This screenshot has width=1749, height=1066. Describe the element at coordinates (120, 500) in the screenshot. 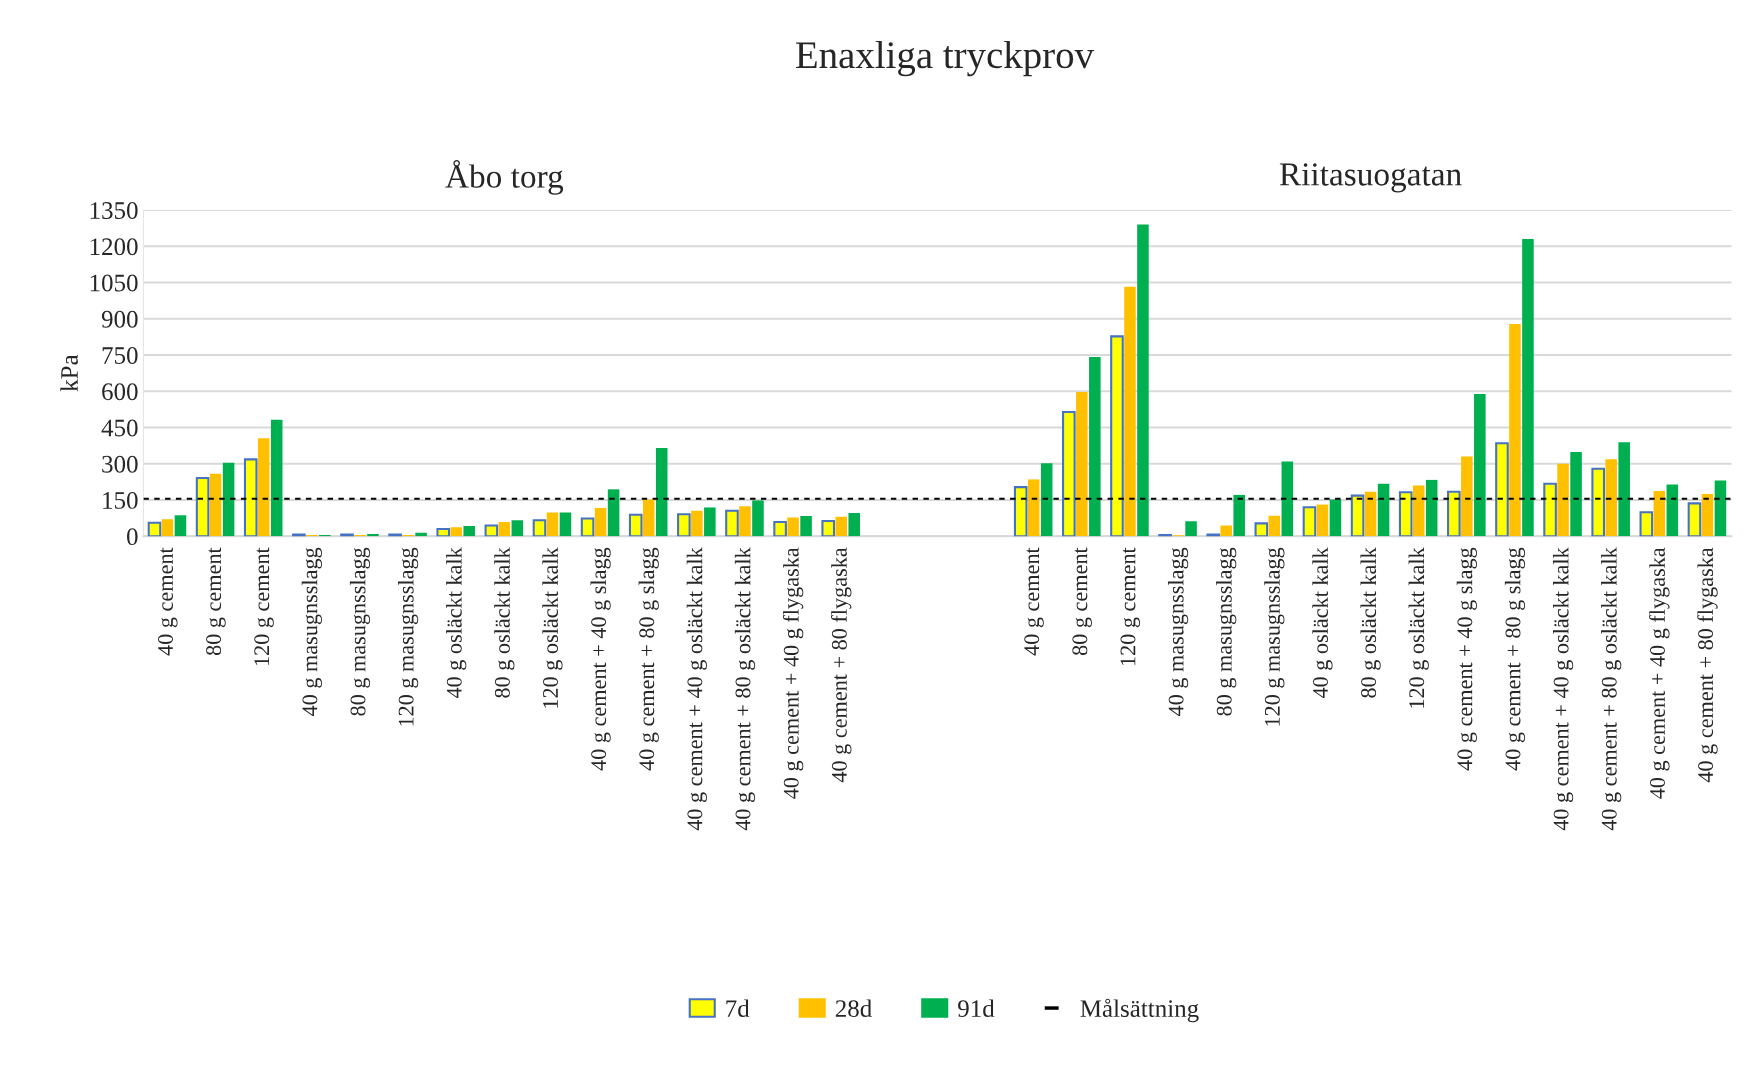

I see `y-tick-label: 150` at that location.